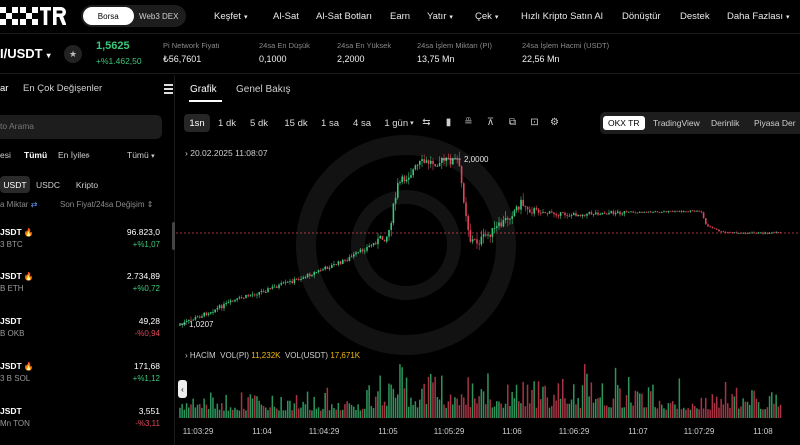 The width and height of the screenshot is (800, 445). What do you see at coordinates (168, 90) in the screenshot?
I see `menu-icon` at bounding box center [168, 90].